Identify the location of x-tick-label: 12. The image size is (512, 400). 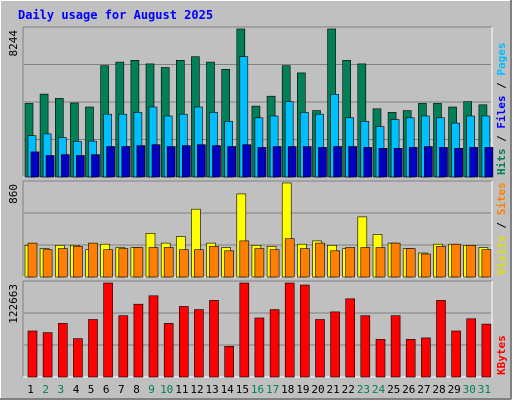
(196, 389).